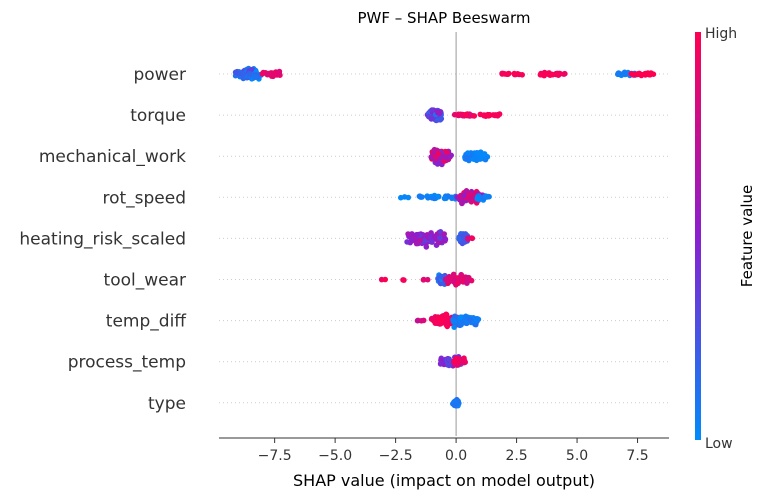 The width and height of the screenshot is (769, 499). Describe the element at coordinates (146, 322) in the screenshot. I see `feature-label-temp_diff: temp_diff` at that location.